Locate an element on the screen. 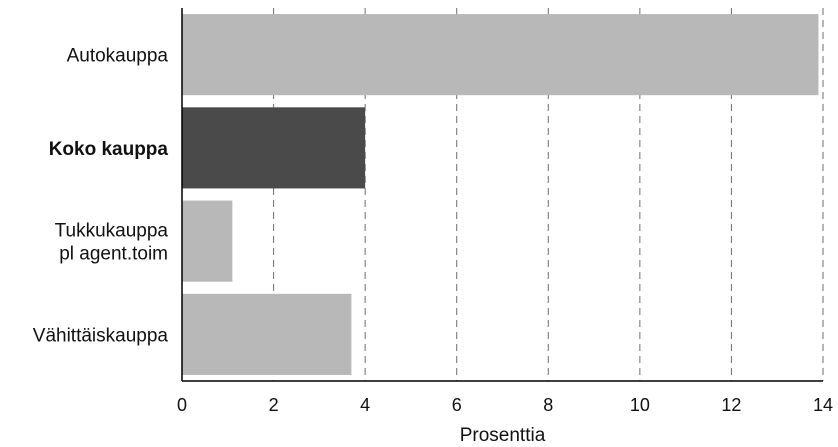 Image resolution: width=838 pixels, height=447 pixels. category-label: Vähittäiskauppa is located at coordinates (101, 335).